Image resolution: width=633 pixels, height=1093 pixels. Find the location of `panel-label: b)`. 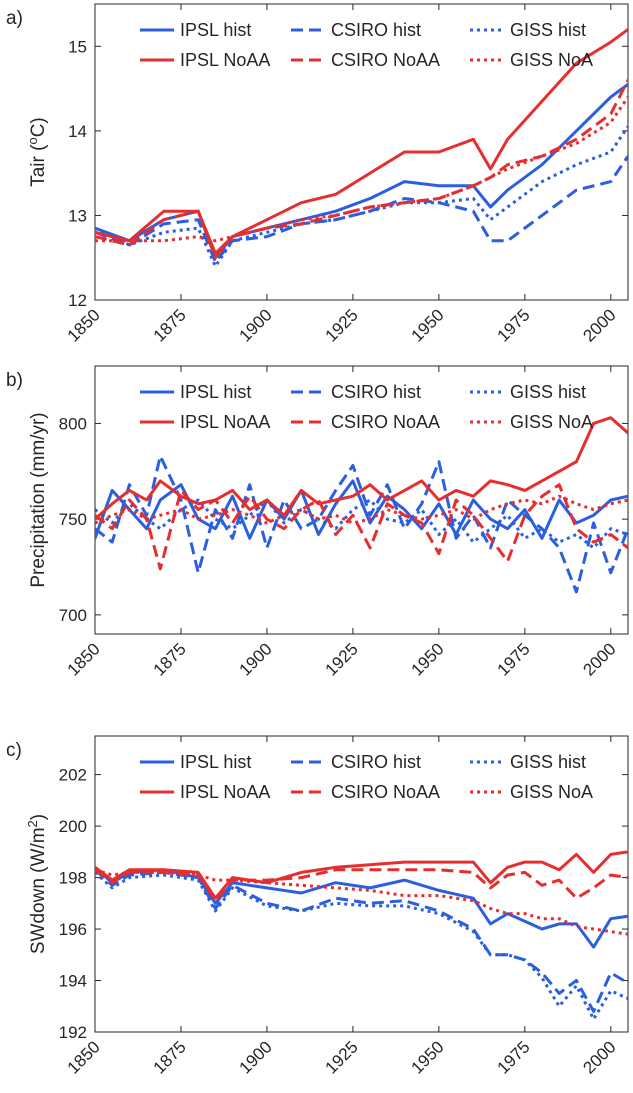

panel-label: b) is located at coordinates (14, 380).